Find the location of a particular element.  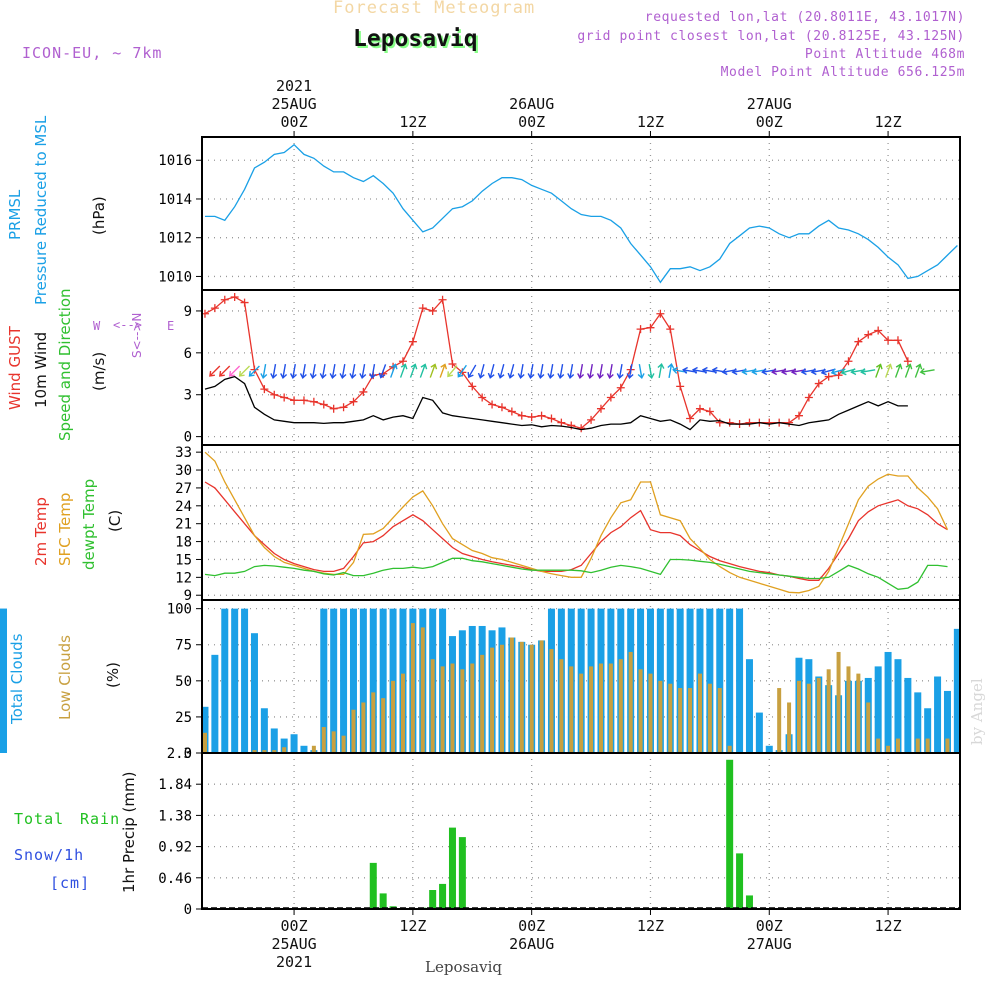

y-tick-label: 0 is located at coordinates (188, 438).